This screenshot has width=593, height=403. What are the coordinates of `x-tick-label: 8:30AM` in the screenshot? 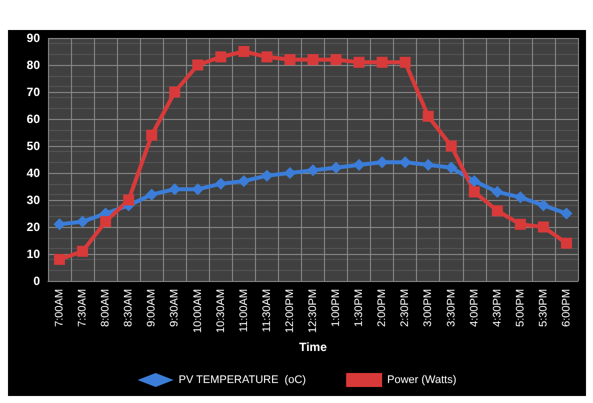 It's located at (128, 308).